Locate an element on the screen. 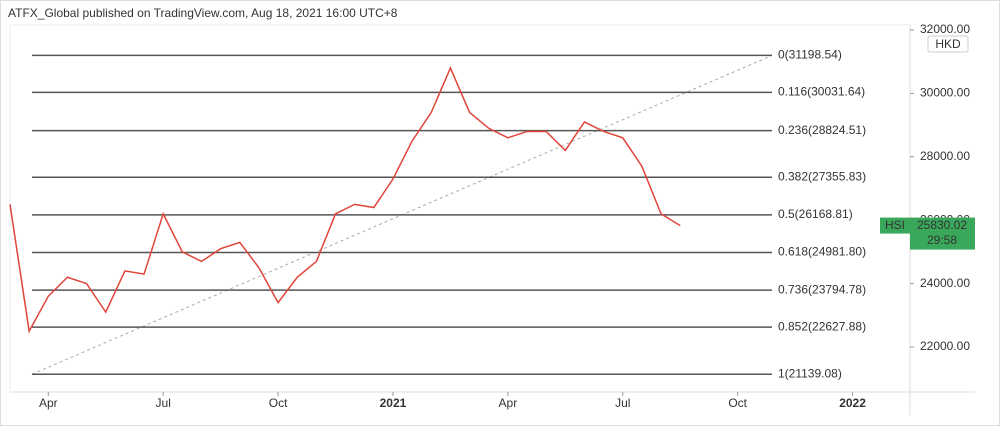 This screenshot has height=426, width=1000. x-tick-label: 2021 is located at coordinates (393, 403).